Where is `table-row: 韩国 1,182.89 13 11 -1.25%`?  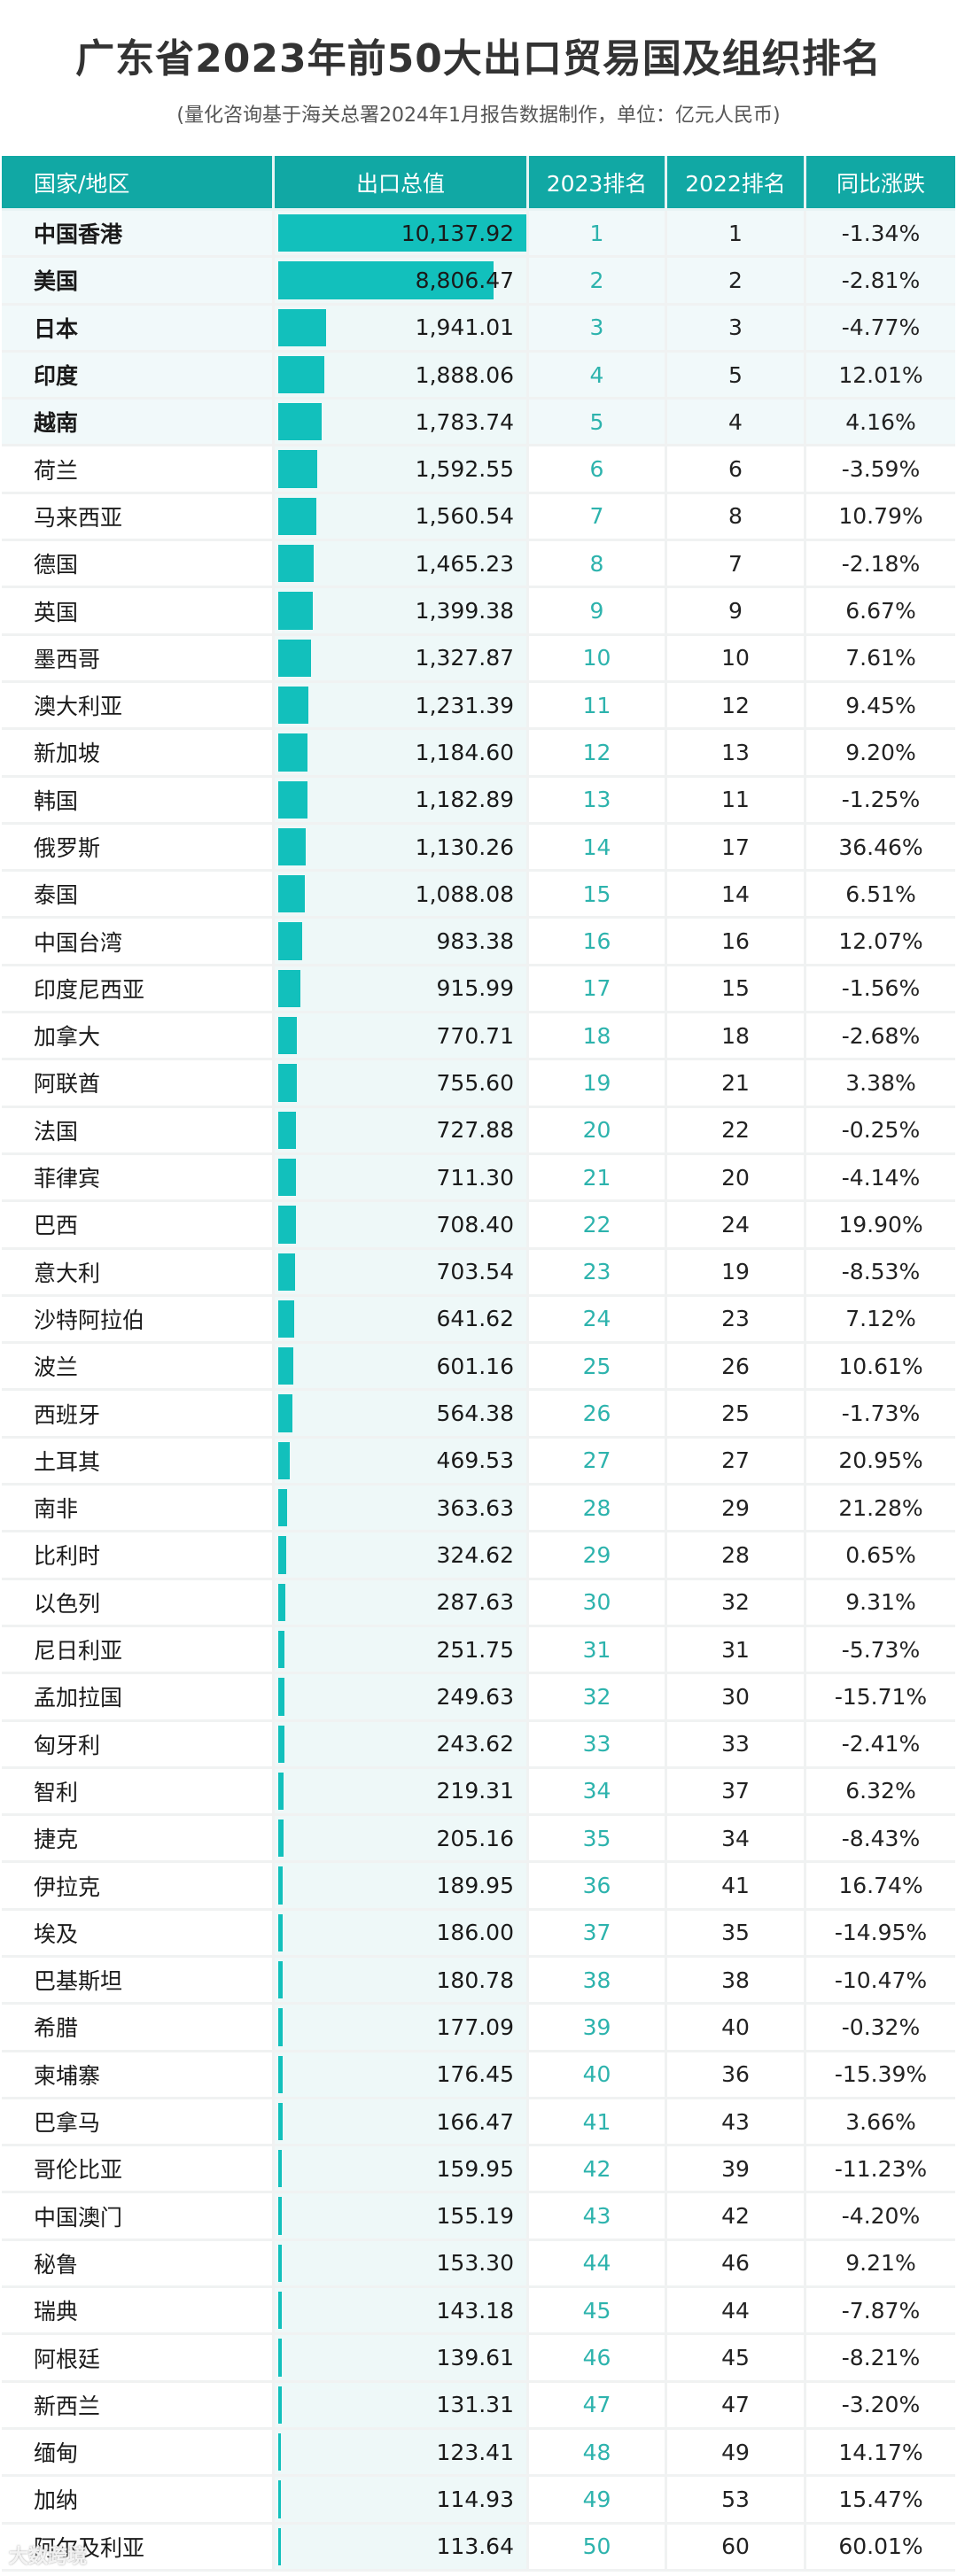
table-row: 韩国 1,182.89 13 11 -1.25% is located at coordinates (478, 801).